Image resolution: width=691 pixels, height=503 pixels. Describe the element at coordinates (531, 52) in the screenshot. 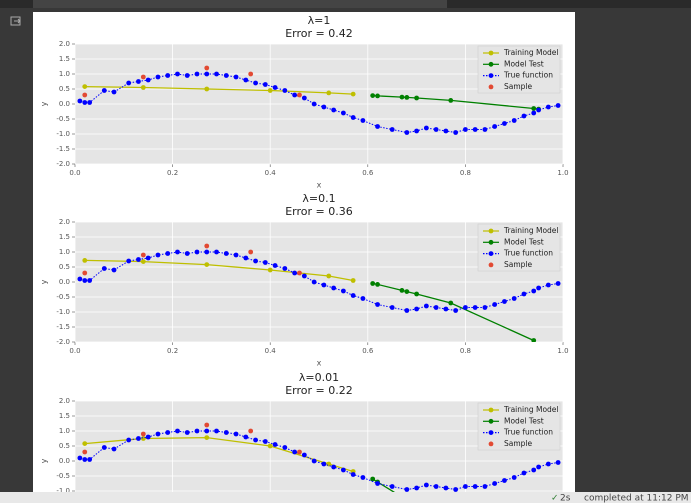

I see `legend-label: Training Model` at that location.